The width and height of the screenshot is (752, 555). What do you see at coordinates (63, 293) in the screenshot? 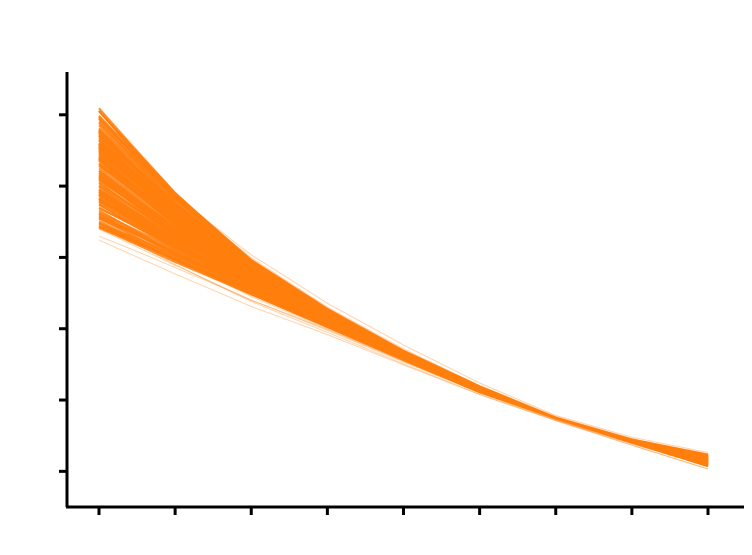
I see `y-ticks` at bounding box center [63, 293].